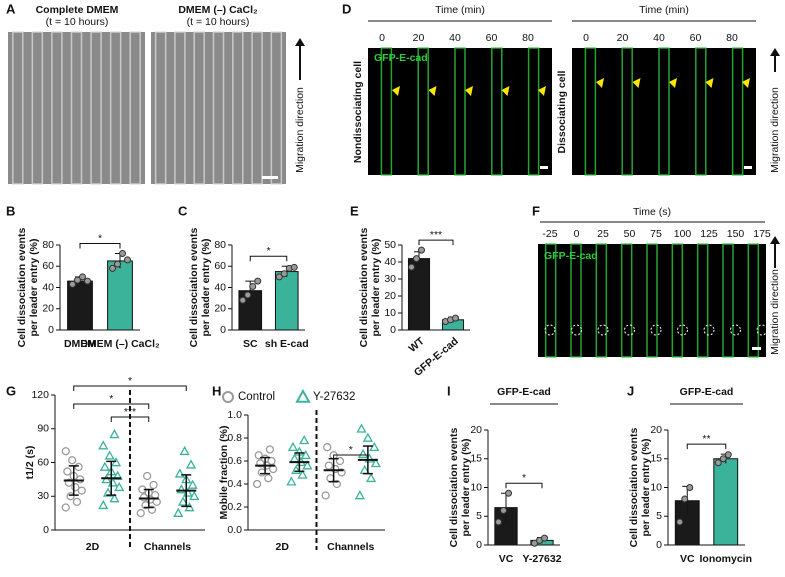  What do you see at coordinates (706, 439) in the screenshot?
I see `sig-label: **` at bounding box center [706, 439].